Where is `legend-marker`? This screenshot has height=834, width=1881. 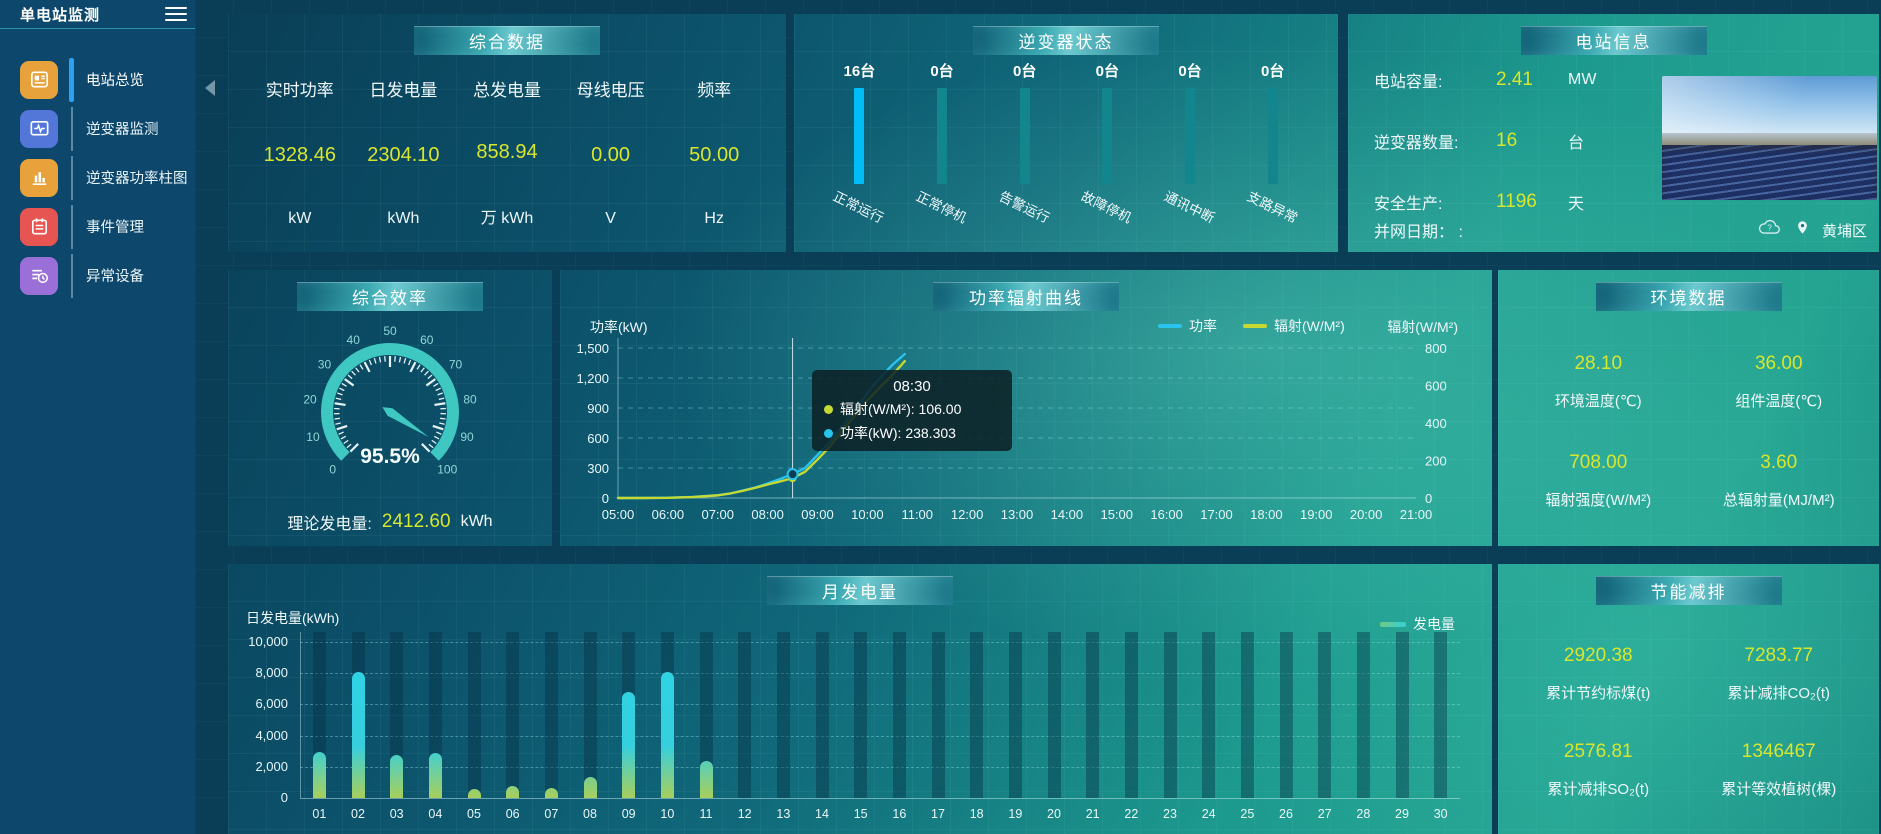 legend-marker is located at coordinates (1255, 326).